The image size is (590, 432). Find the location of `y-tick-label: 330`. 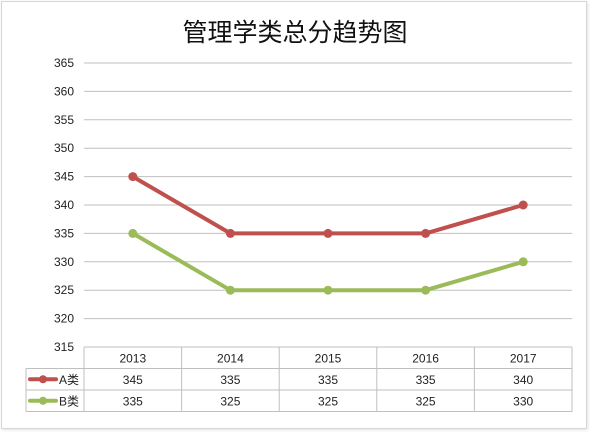

y-tick-label: 330 is located at coordinates (64, 262).